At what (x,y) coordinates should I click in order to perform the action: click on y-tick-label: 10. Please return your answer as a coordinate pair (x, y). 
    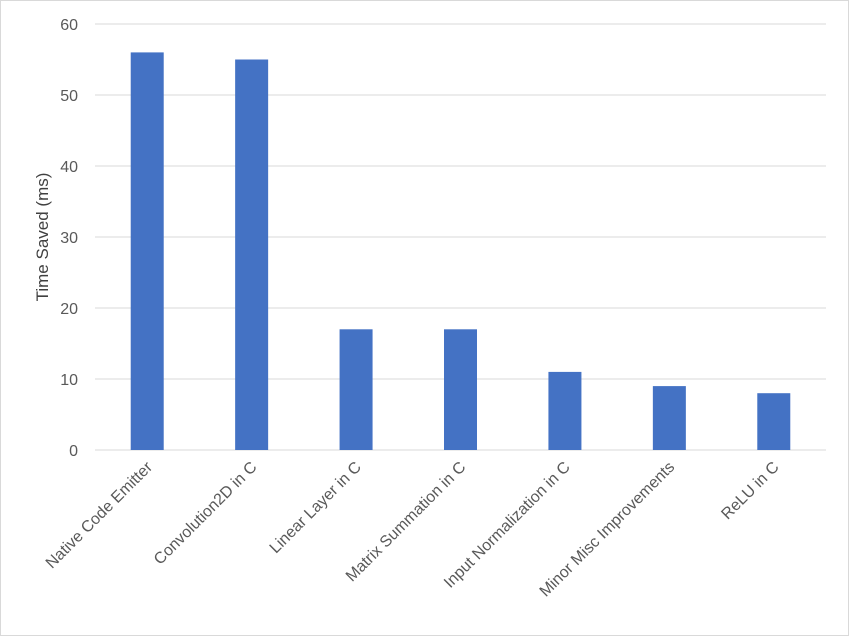
    Looking at the image, I should click on (69, 380).